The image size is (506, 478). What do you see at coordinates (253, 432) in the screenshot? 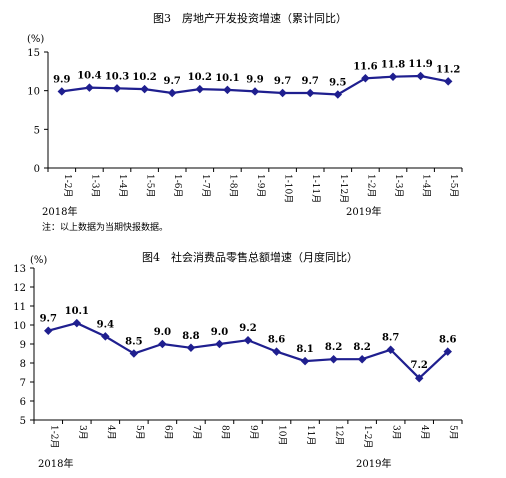
I see `x-tick-label: 9月` at bounding box center [253, 432].